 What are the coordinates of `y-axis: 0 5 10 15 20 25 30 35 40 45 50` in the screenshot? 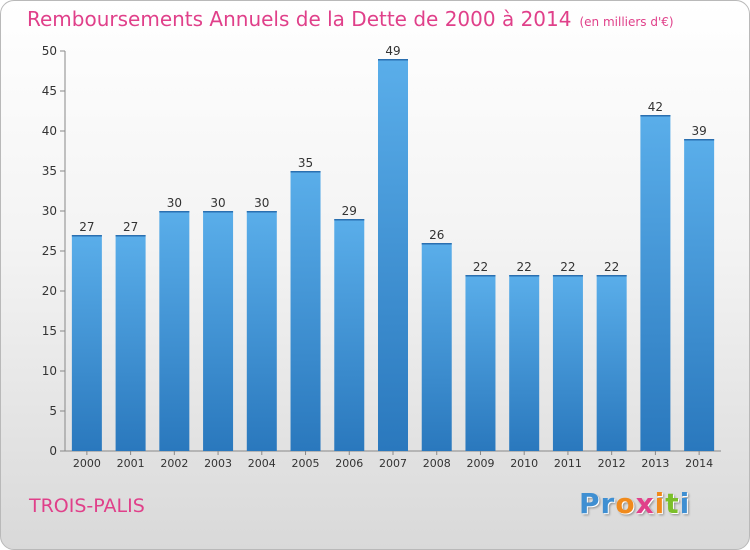 It's located at (54, 251).